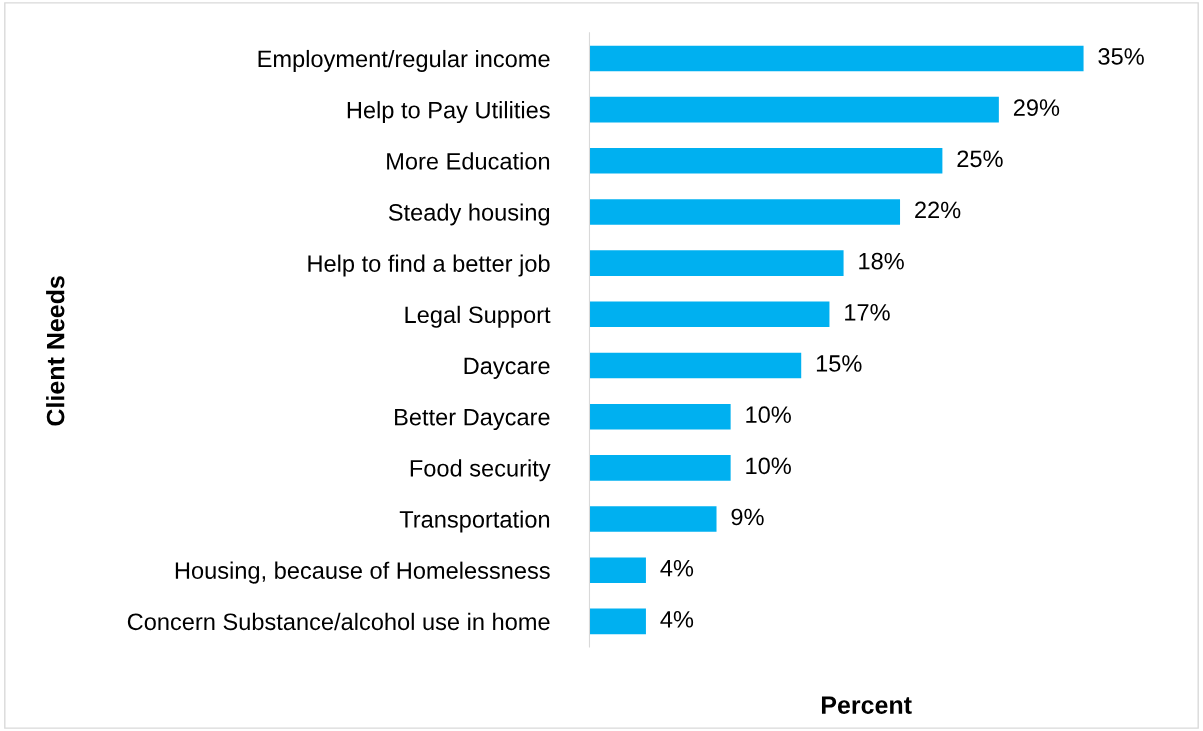  Describe the element at coordinates (474, 521) in the screenshot. I see `y-tick-label: Transportation` at that location.